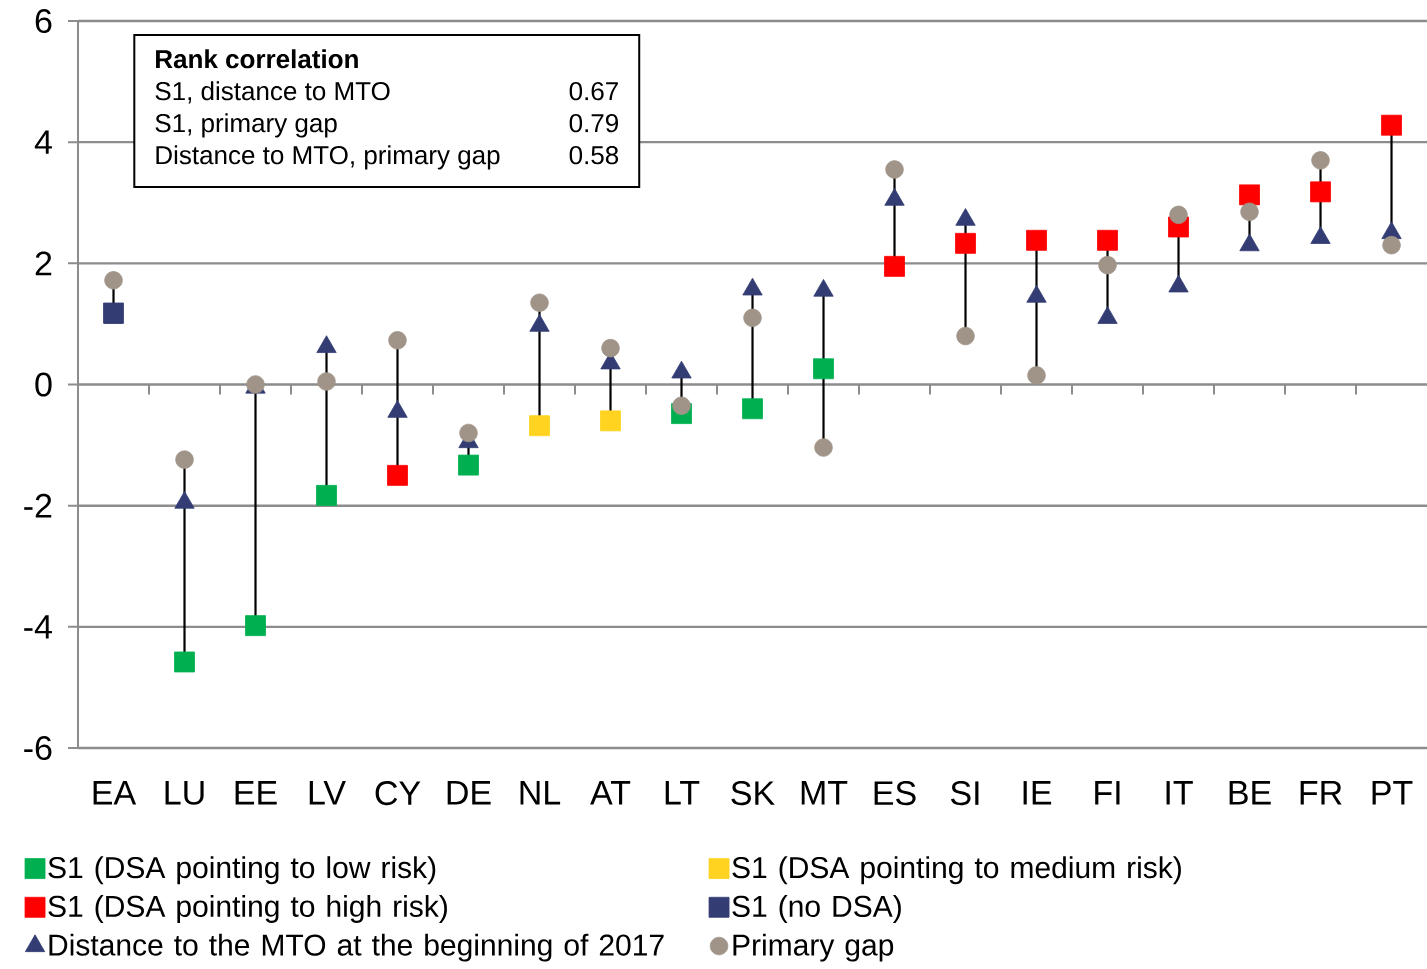 Image resolution: width=1427 pixels, height=969 pixels. I want to click on x-tick-label: FI, so click(1107, 793).